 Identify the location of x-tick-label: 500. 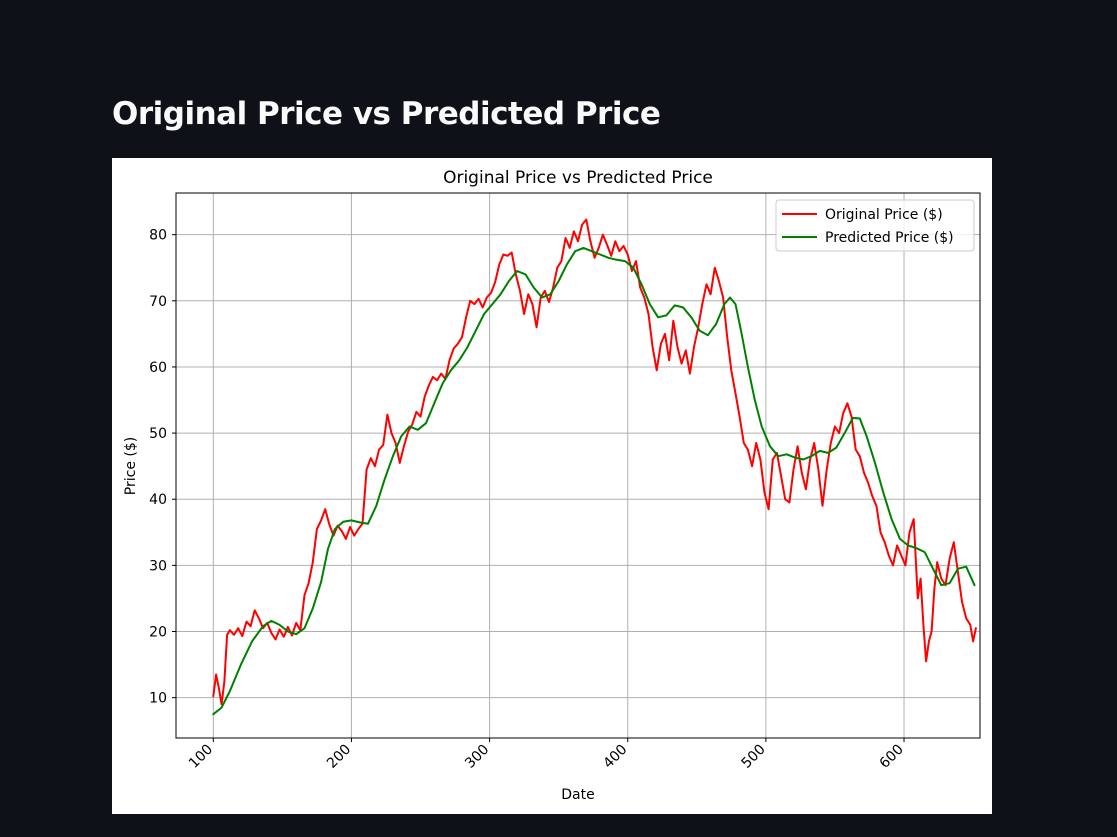
(753, 757).